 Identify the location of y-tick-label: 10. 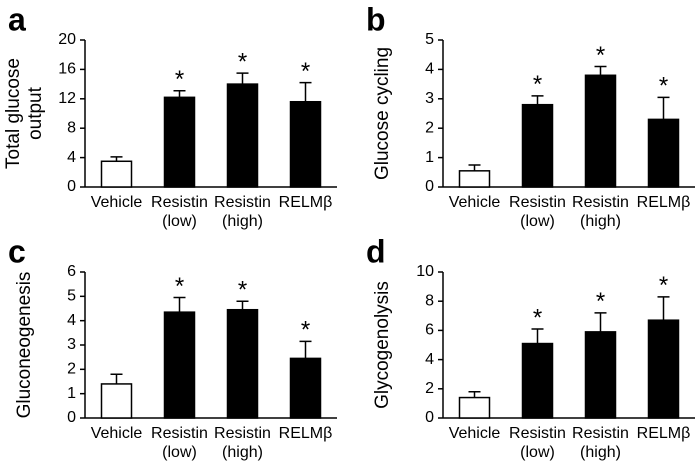
(425, 271).